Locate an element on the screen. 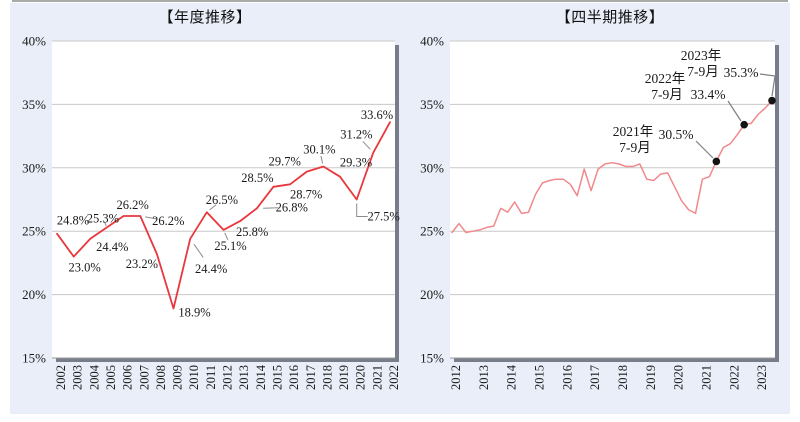 The width and height of the screenshot is (800, 422). top-divider-line is located at coordinates (400, 1).